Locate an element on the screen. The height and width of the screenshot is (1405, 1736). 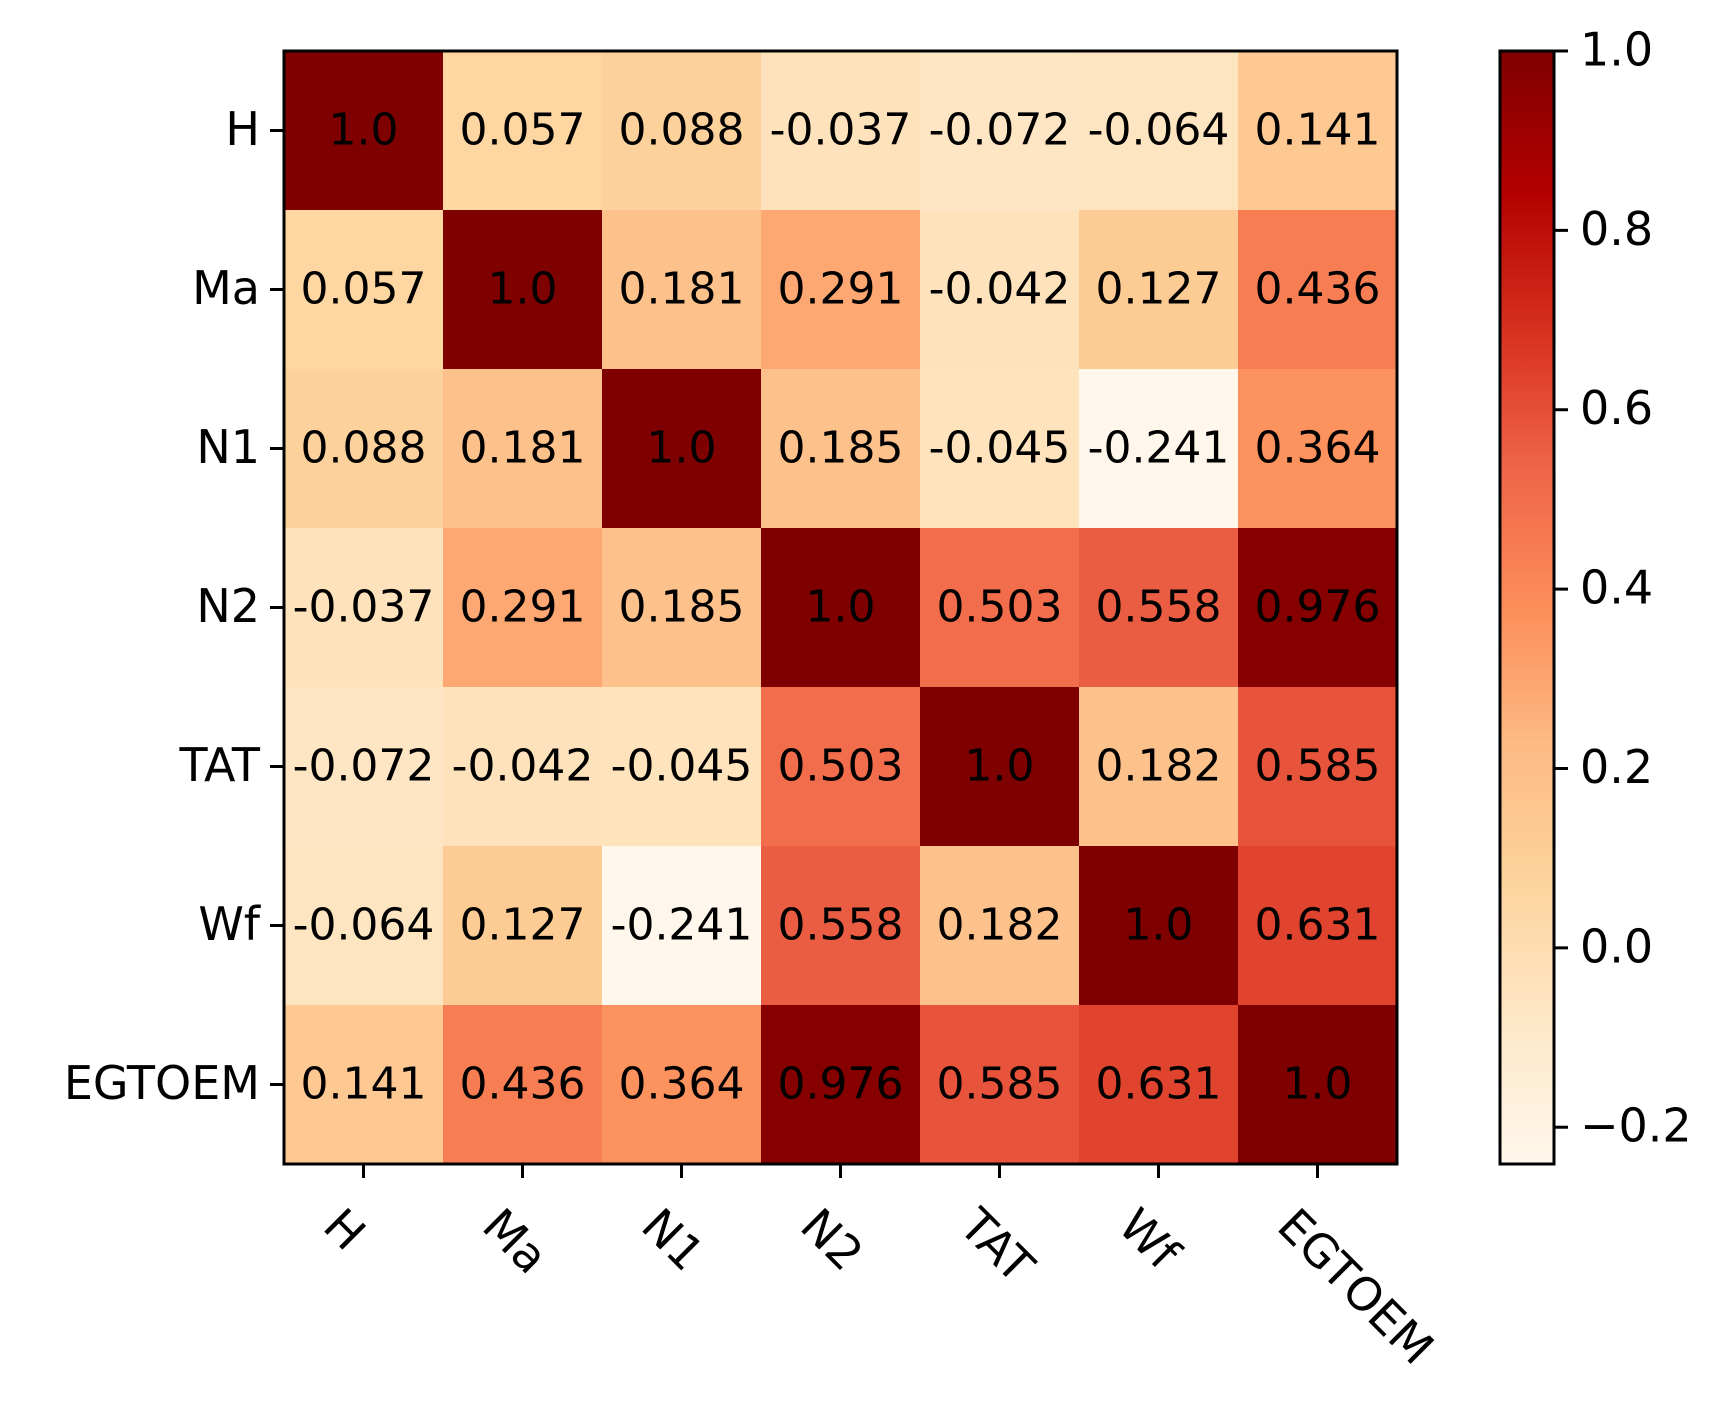
heatmap-cell-value: 0.185 is located at coordinates (841, 448).